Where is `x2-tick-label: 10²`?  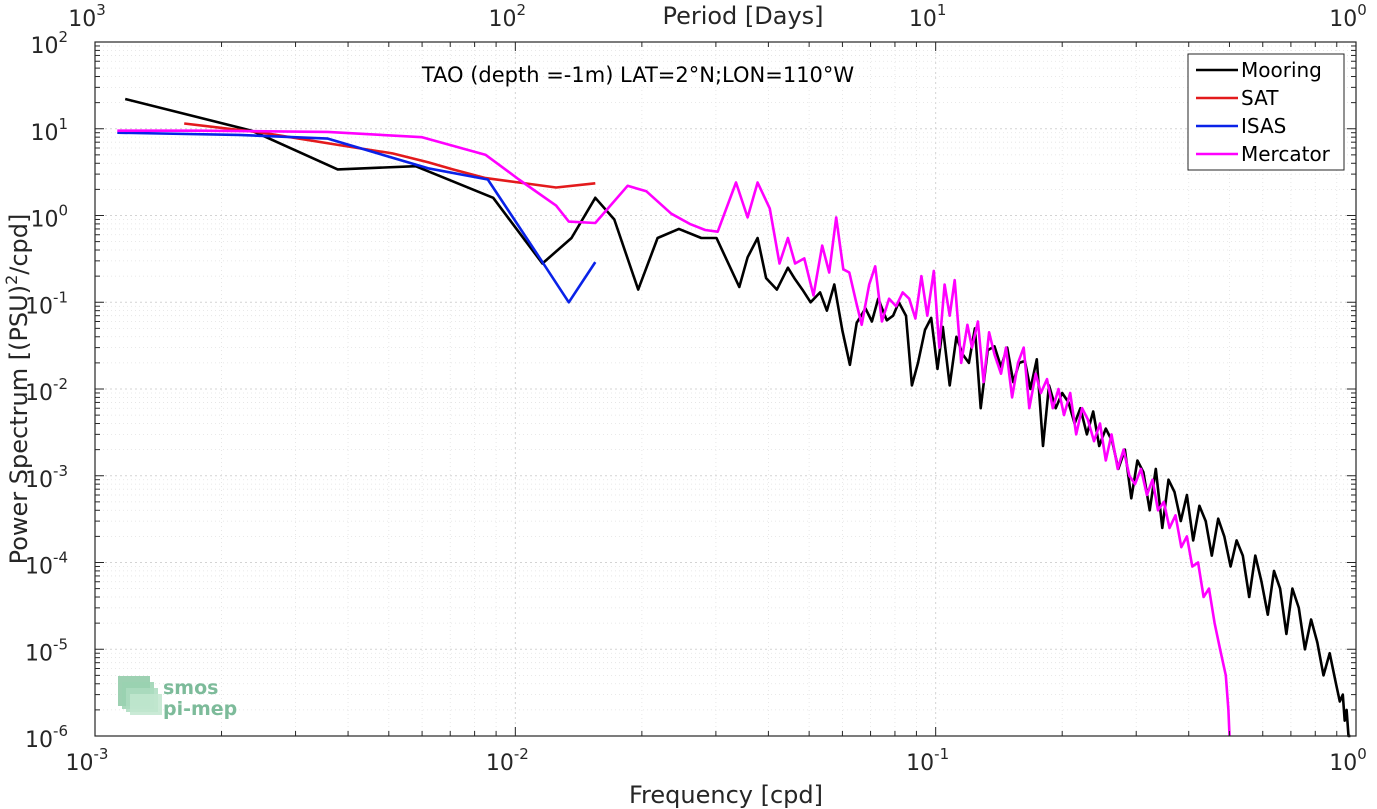
x2-tick-label: 10² is located at coordinates (508, 16).